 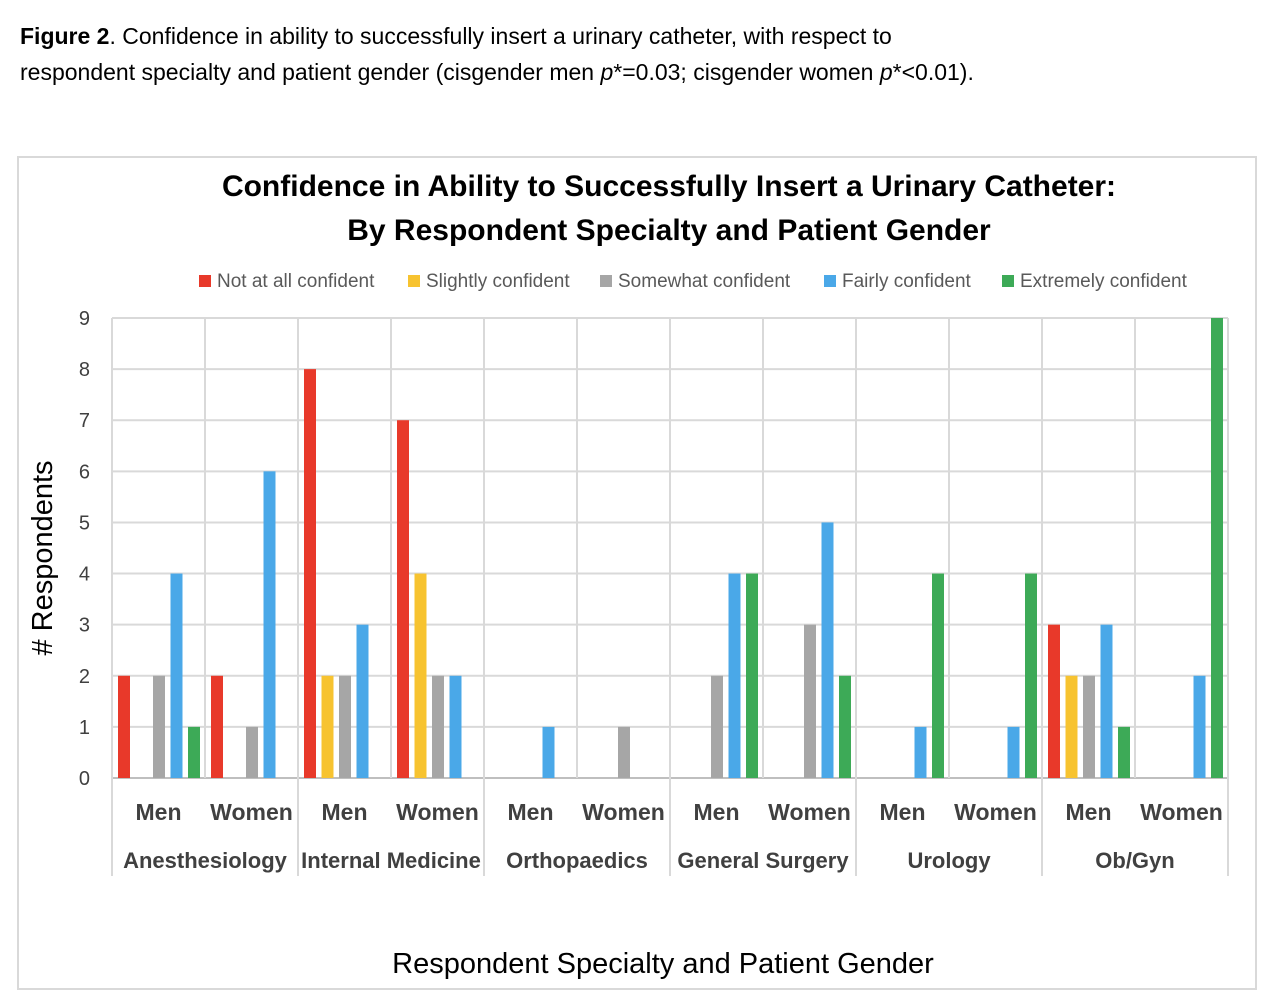 What do you see at coordinates (84, 319) in the screenshot?
I see `y-tick-label: 9` at bounding box center [84, 319].